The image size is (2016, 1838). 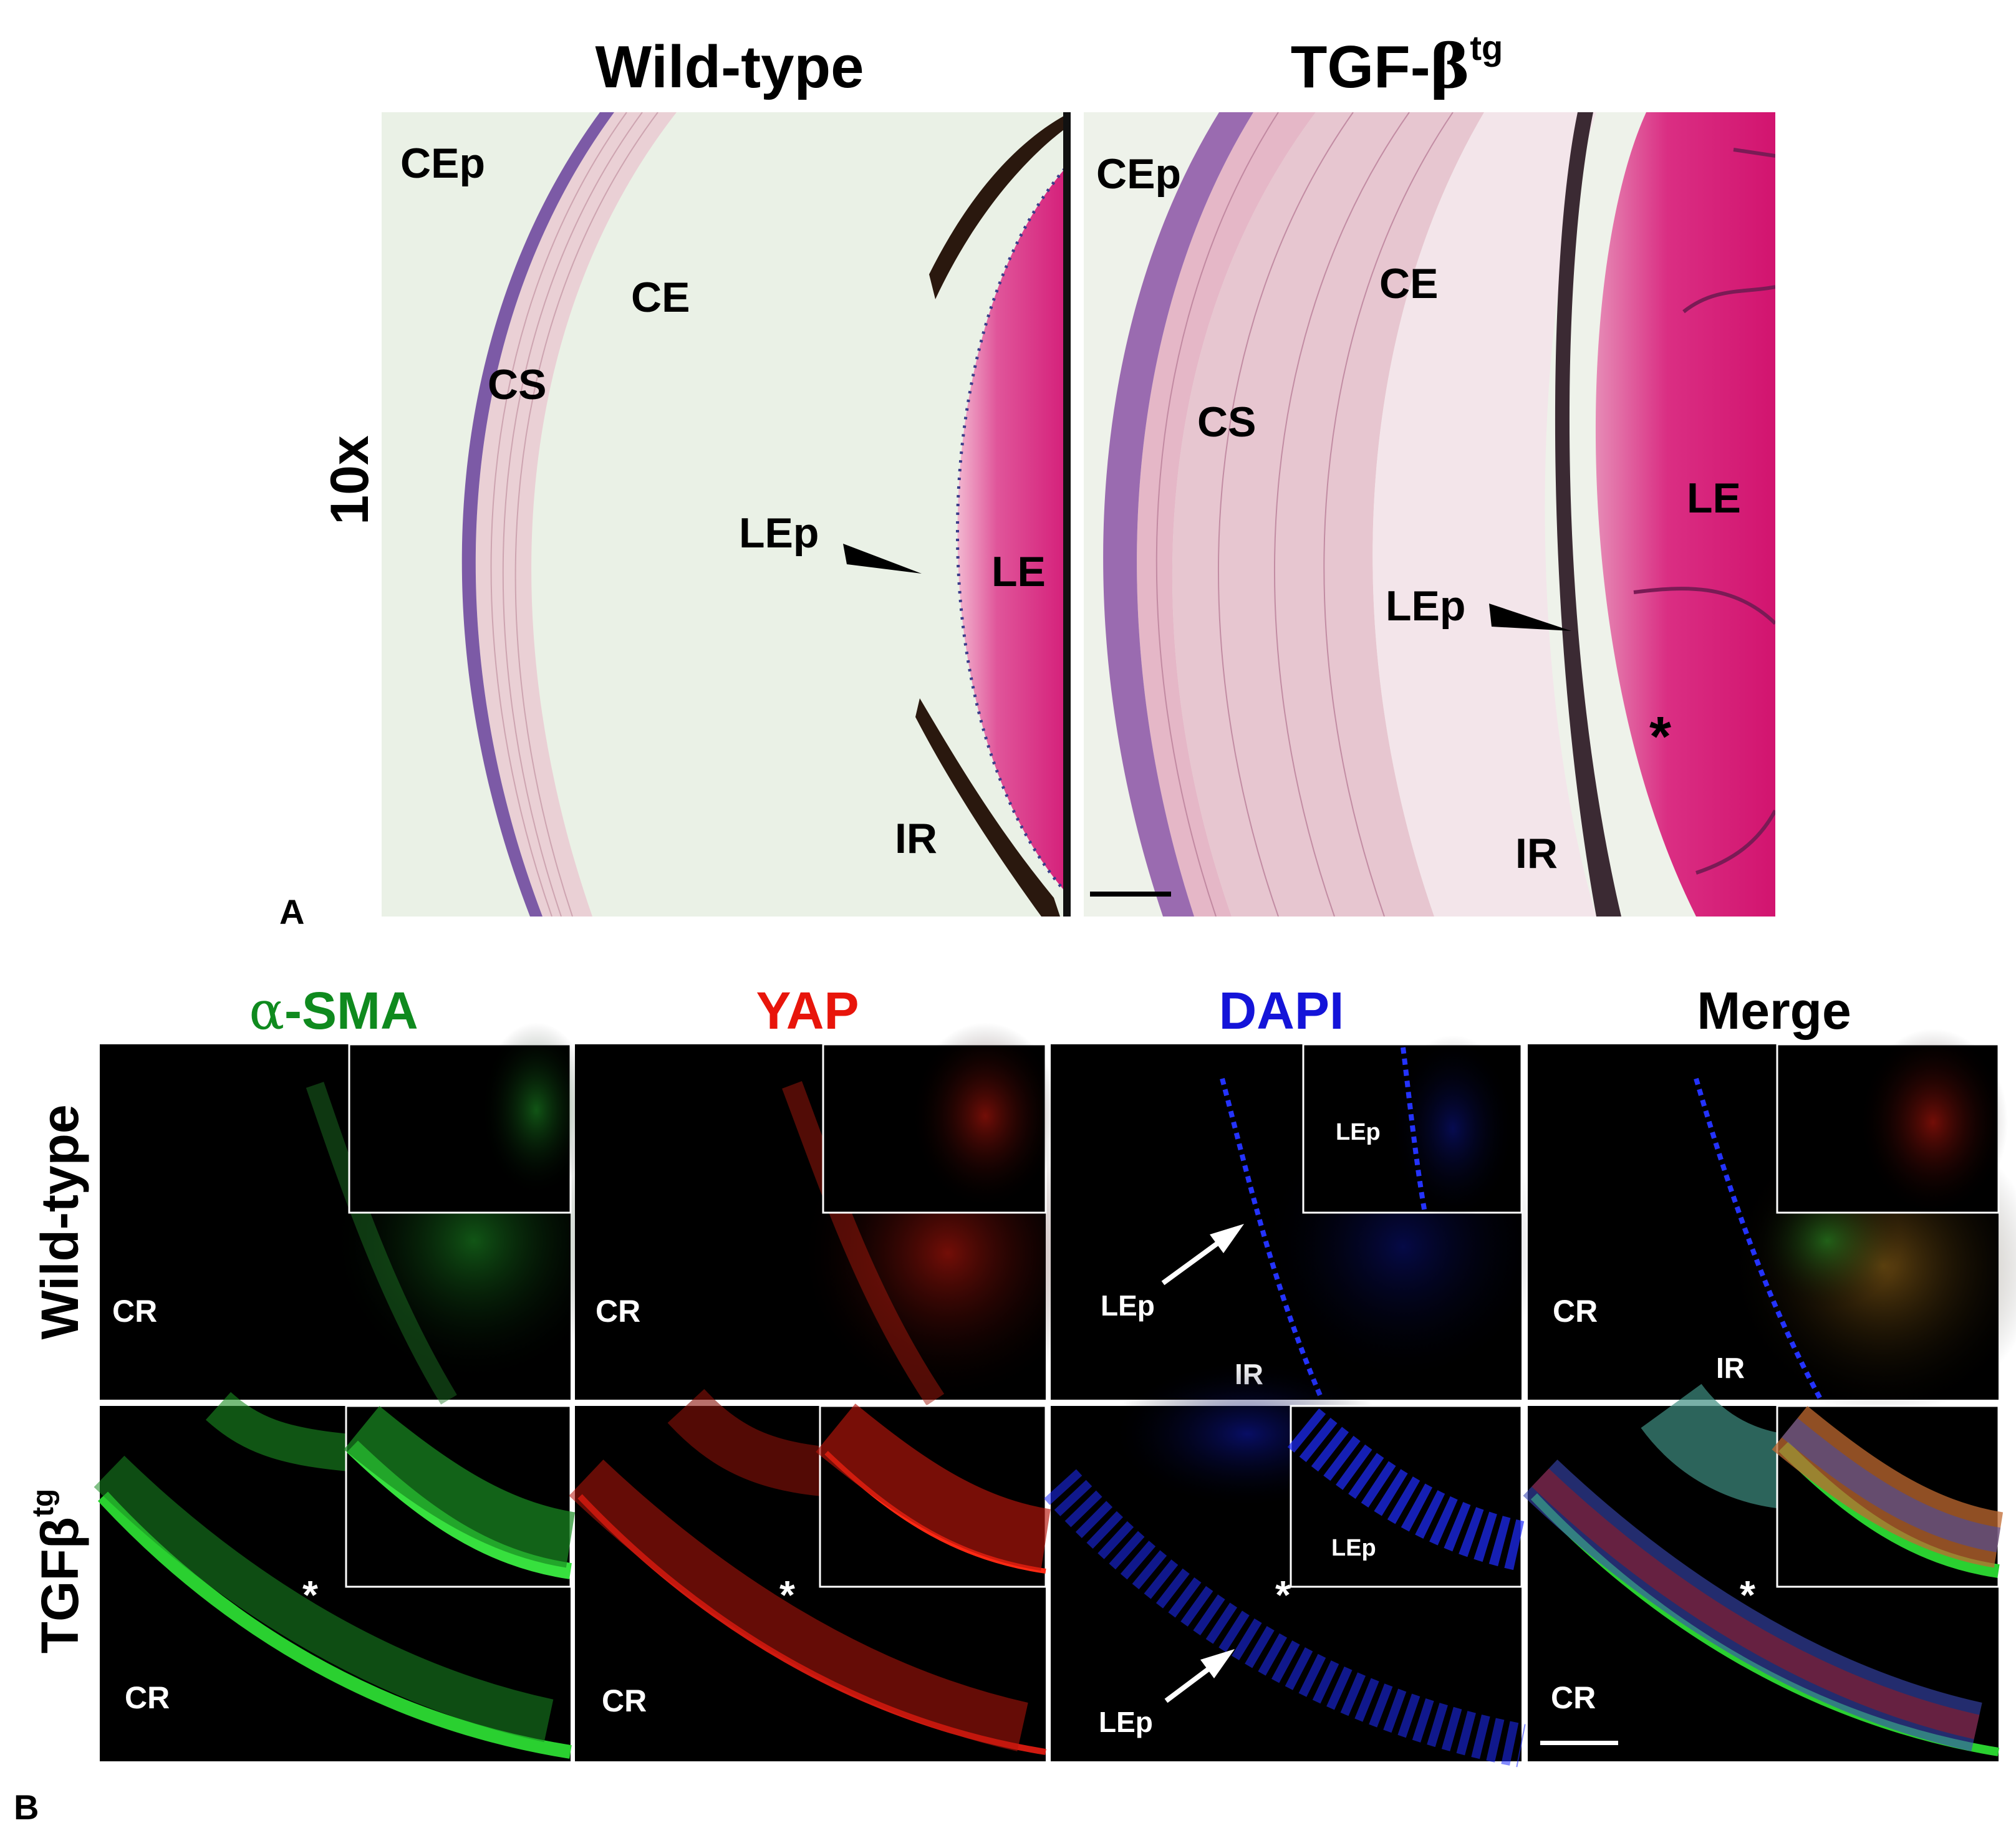 What do you see at coordinates (60, 1221) in the screenshot?
I see `row-title-wild-type: Wild-type` at bounding box center [60, 1221].